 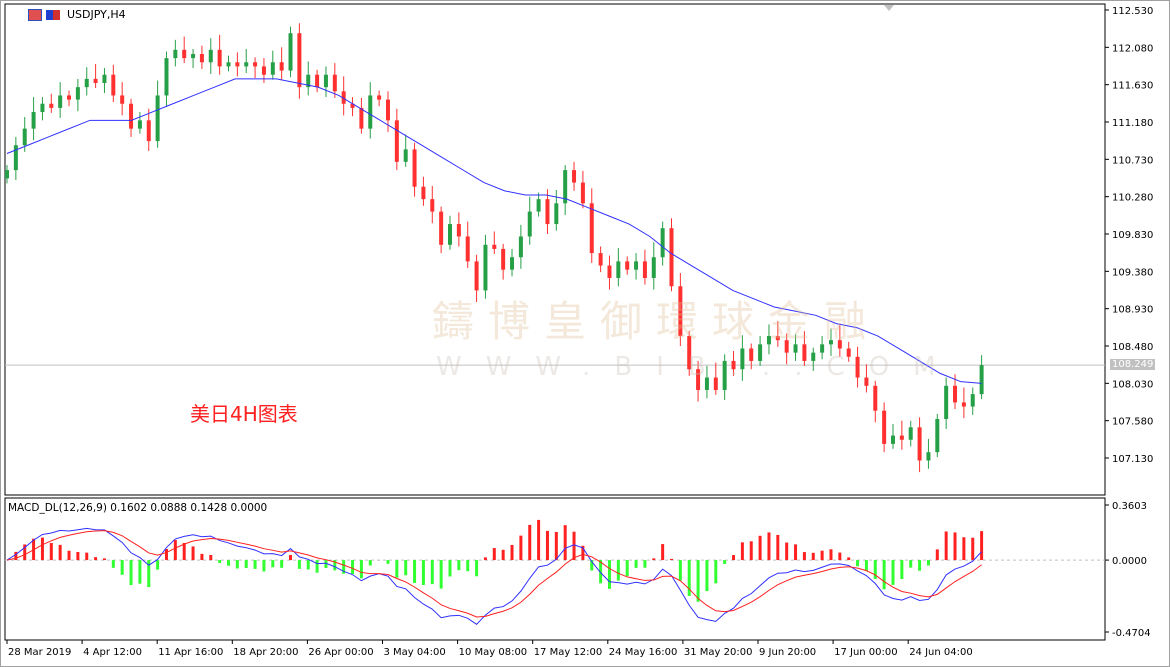 I want to click on time-tick-label: 18 Apr 20:00, so click(x=265, y=652).